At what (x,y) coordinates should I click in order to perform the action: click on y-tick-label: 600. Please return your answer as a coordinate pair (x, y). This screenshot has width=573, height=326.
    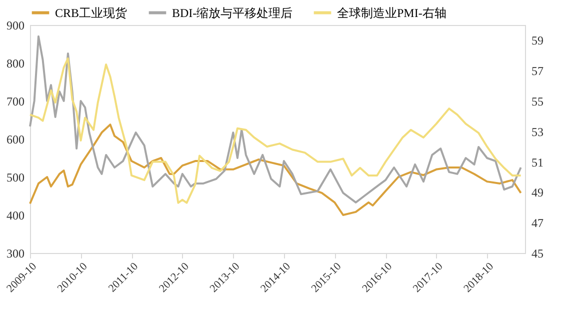
    Looking at the image, I should click on (15, 139).